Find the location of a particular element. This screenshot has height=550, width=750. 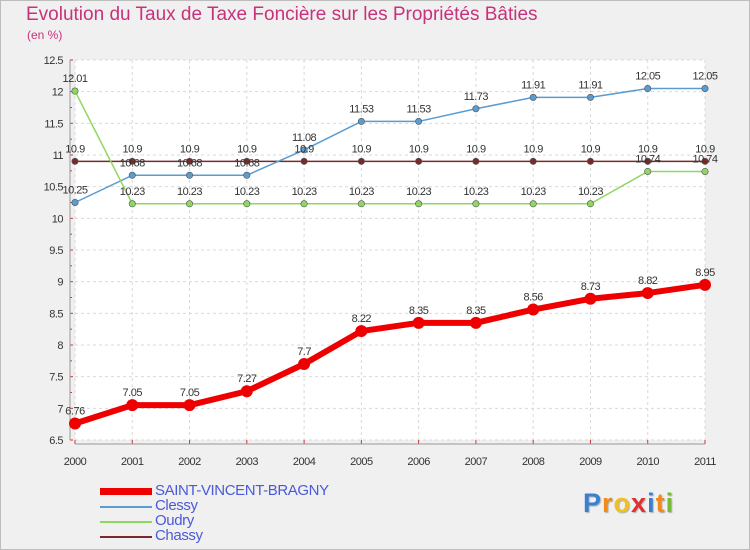

y-tick-label: 12.5 is located at coordinates (54, 61).